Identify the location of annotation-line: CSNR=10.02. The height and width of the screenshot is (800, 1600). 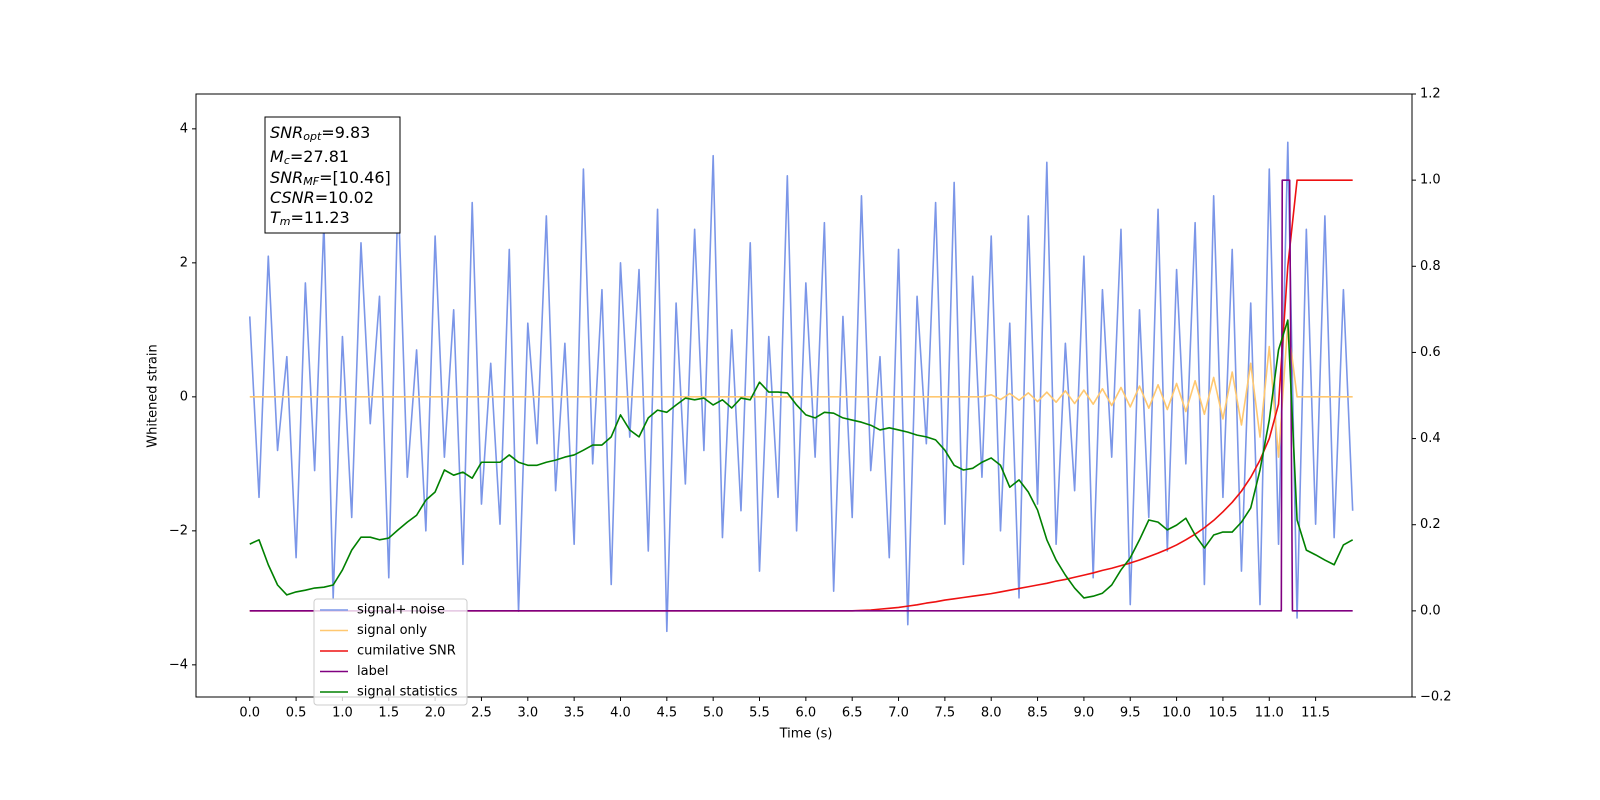
(322, 197).